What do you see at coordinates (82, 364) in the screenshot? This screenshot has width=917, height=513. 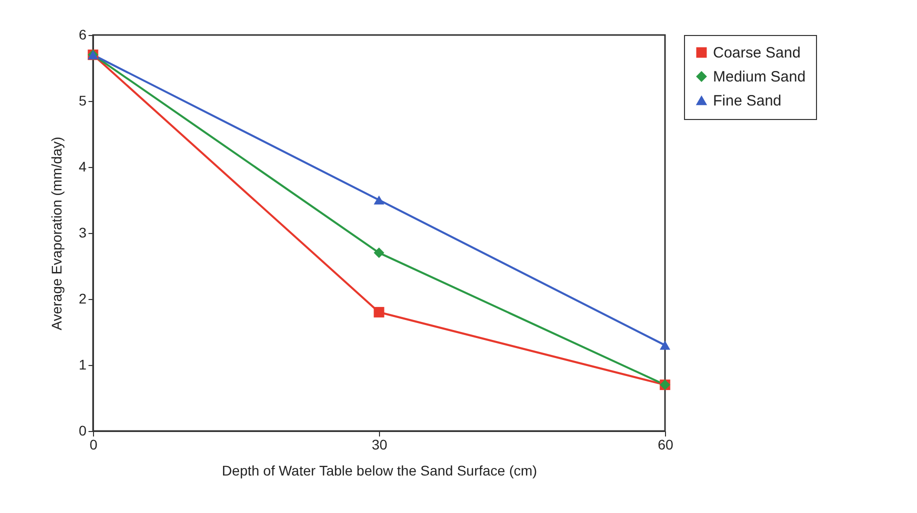 I see `y-tick-label: 1` at bounding box center [82, 364].